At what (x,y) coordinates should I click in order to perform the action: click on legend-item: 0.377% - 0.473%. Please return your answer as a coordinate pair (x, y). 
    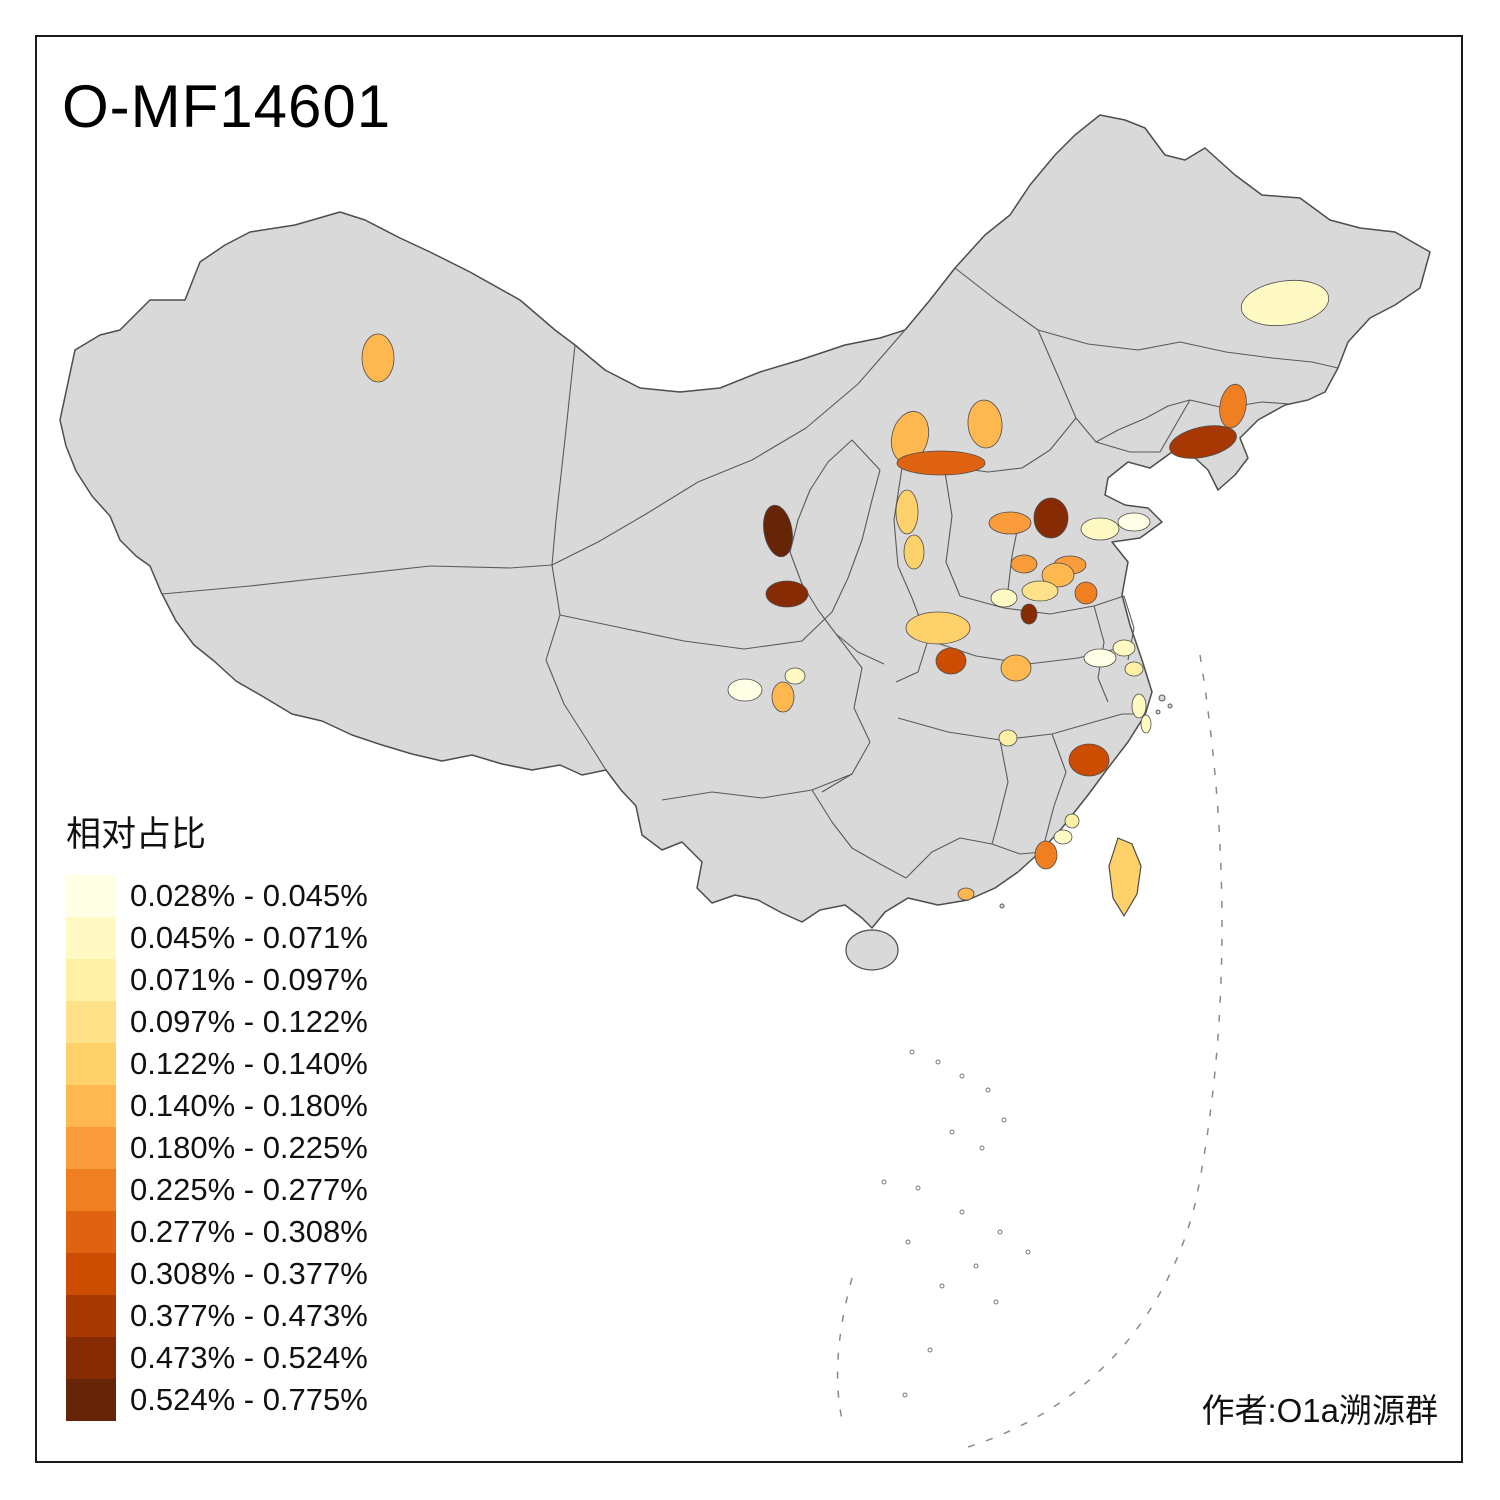
    Looking at the image, I should click on (217, 1316).